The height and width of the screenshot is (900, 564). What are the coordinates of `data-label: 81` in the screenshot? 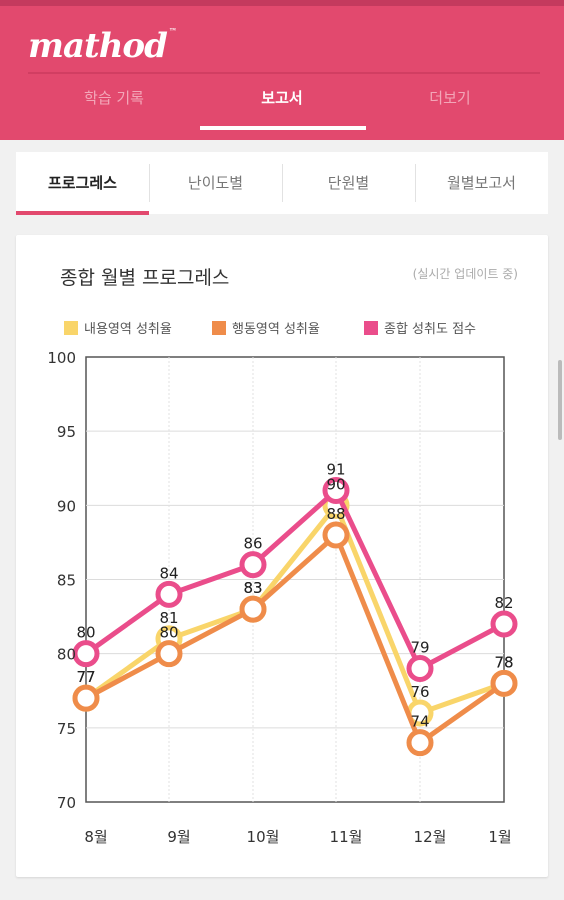 It's located at (168, 618).